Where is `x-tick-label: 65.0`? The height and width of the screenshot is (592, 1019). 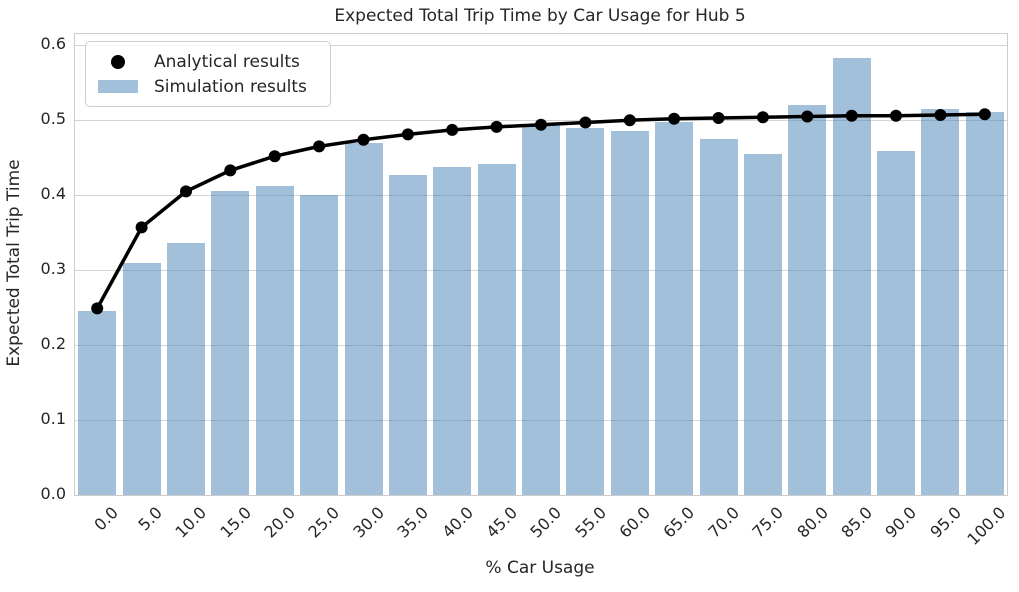 x-tick-label: 65.0 is located at coordinates (679, 522).